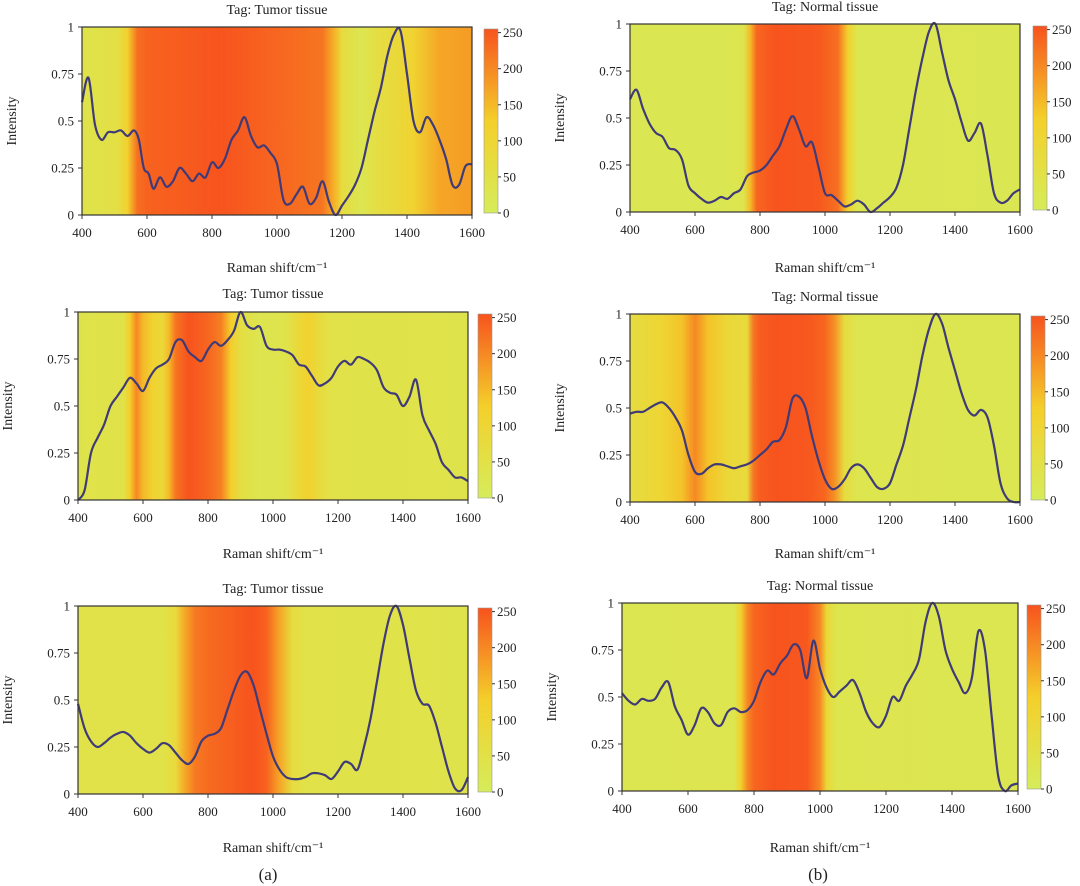 The height and width of the screenshot is (886, 1080). Describe the element at coordinates (268, 874) in the screenshot. I see `caption-a: (a)` at that location.